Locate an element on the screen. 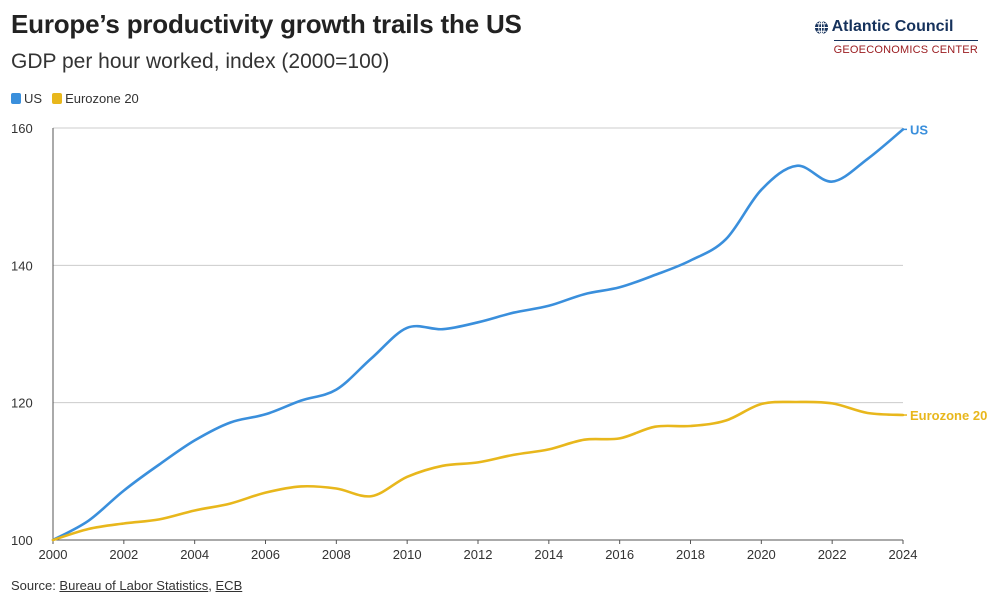 The image size is (1000, 605). x-tick-label: 2014 is located at coordinates (548, 554).